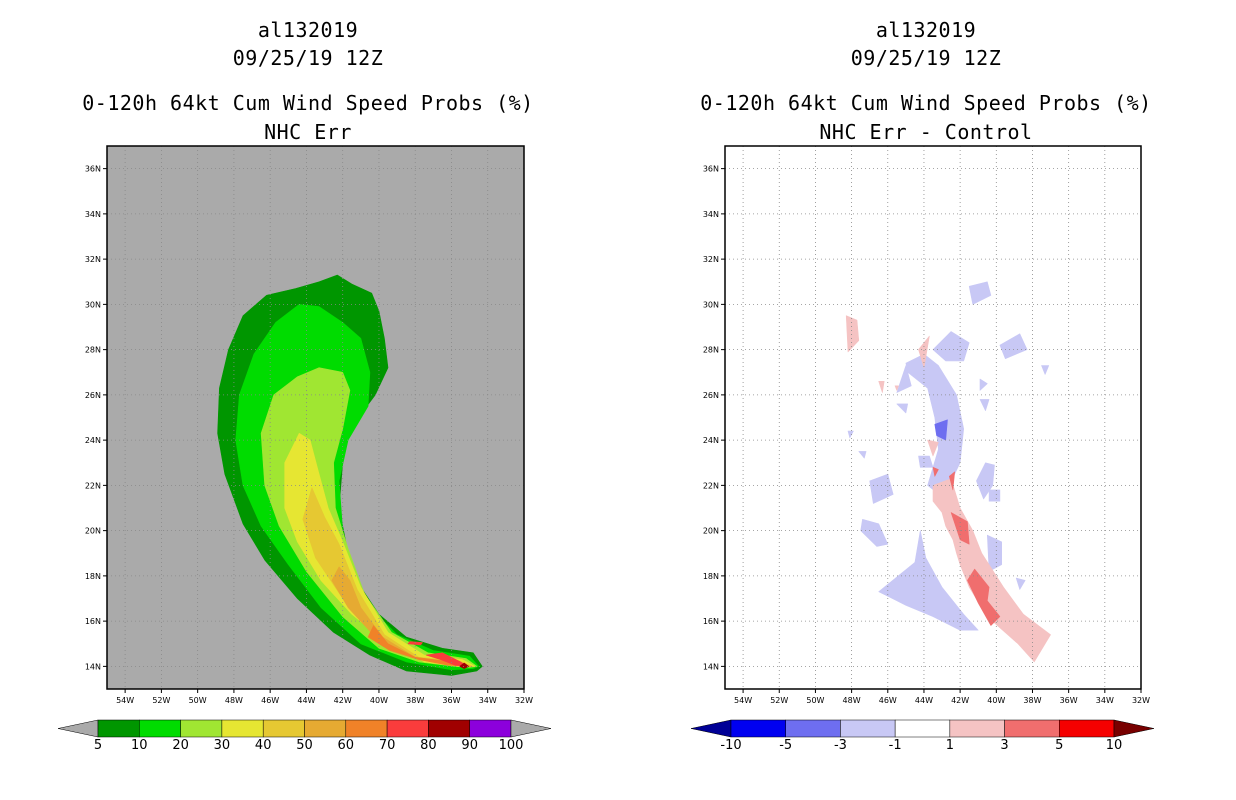 This screenshot has width=1236, height=800. Describe the element at coordinates (387, 745) in the screenshot. I see `colorbar-level-label: 70` at that location.